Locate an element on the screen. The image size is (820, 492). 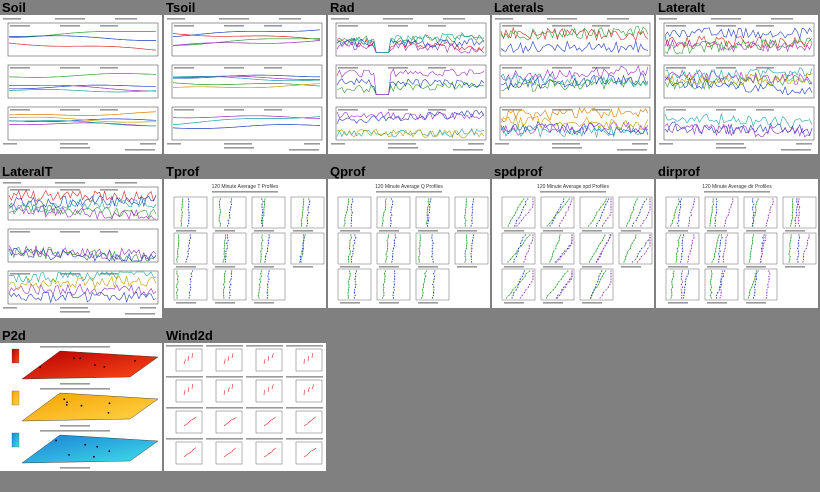
plot-thumbnail-lateralT-upper is located at coordinates (81, 248).